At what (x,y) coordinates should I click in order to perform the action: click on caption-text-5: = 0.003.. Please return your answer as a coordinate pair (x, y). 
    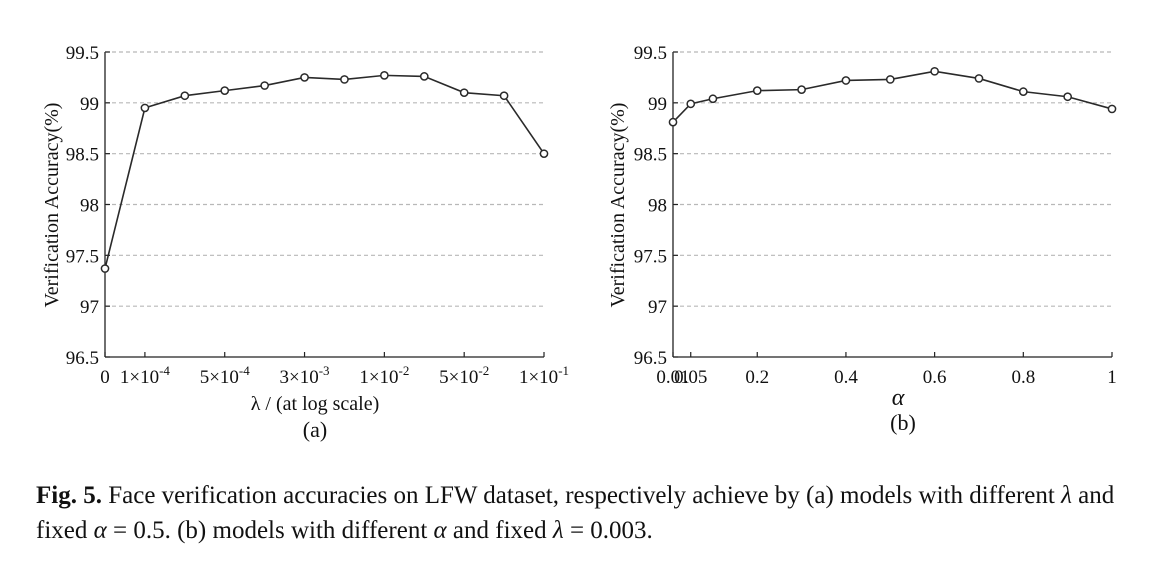
    Looking at the image, I should click on (608, 530).